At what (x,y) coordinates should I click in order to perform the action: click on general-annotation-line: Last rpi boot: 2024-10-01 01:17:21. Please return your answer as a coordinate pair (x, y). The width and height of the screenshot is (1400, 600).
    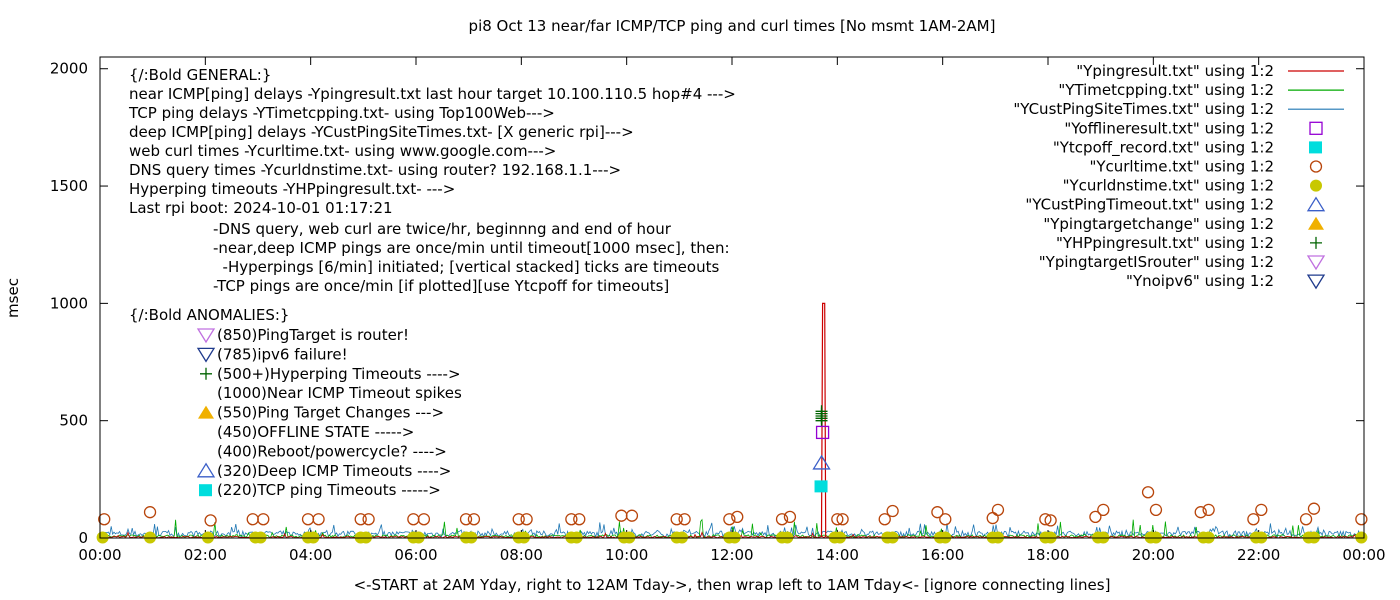
    Looking at the image, I should click on (261, 208).